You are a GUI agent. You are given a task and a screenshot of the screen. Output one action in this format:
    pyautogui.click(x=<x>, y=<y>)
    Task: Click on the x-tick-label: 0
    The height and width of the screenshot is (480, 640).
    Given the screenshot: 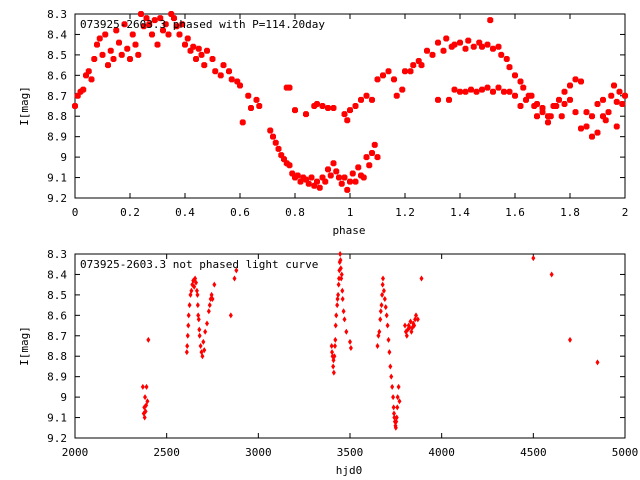 What is the action you would take?
    pyautogui.click(x=75, y=212)
    